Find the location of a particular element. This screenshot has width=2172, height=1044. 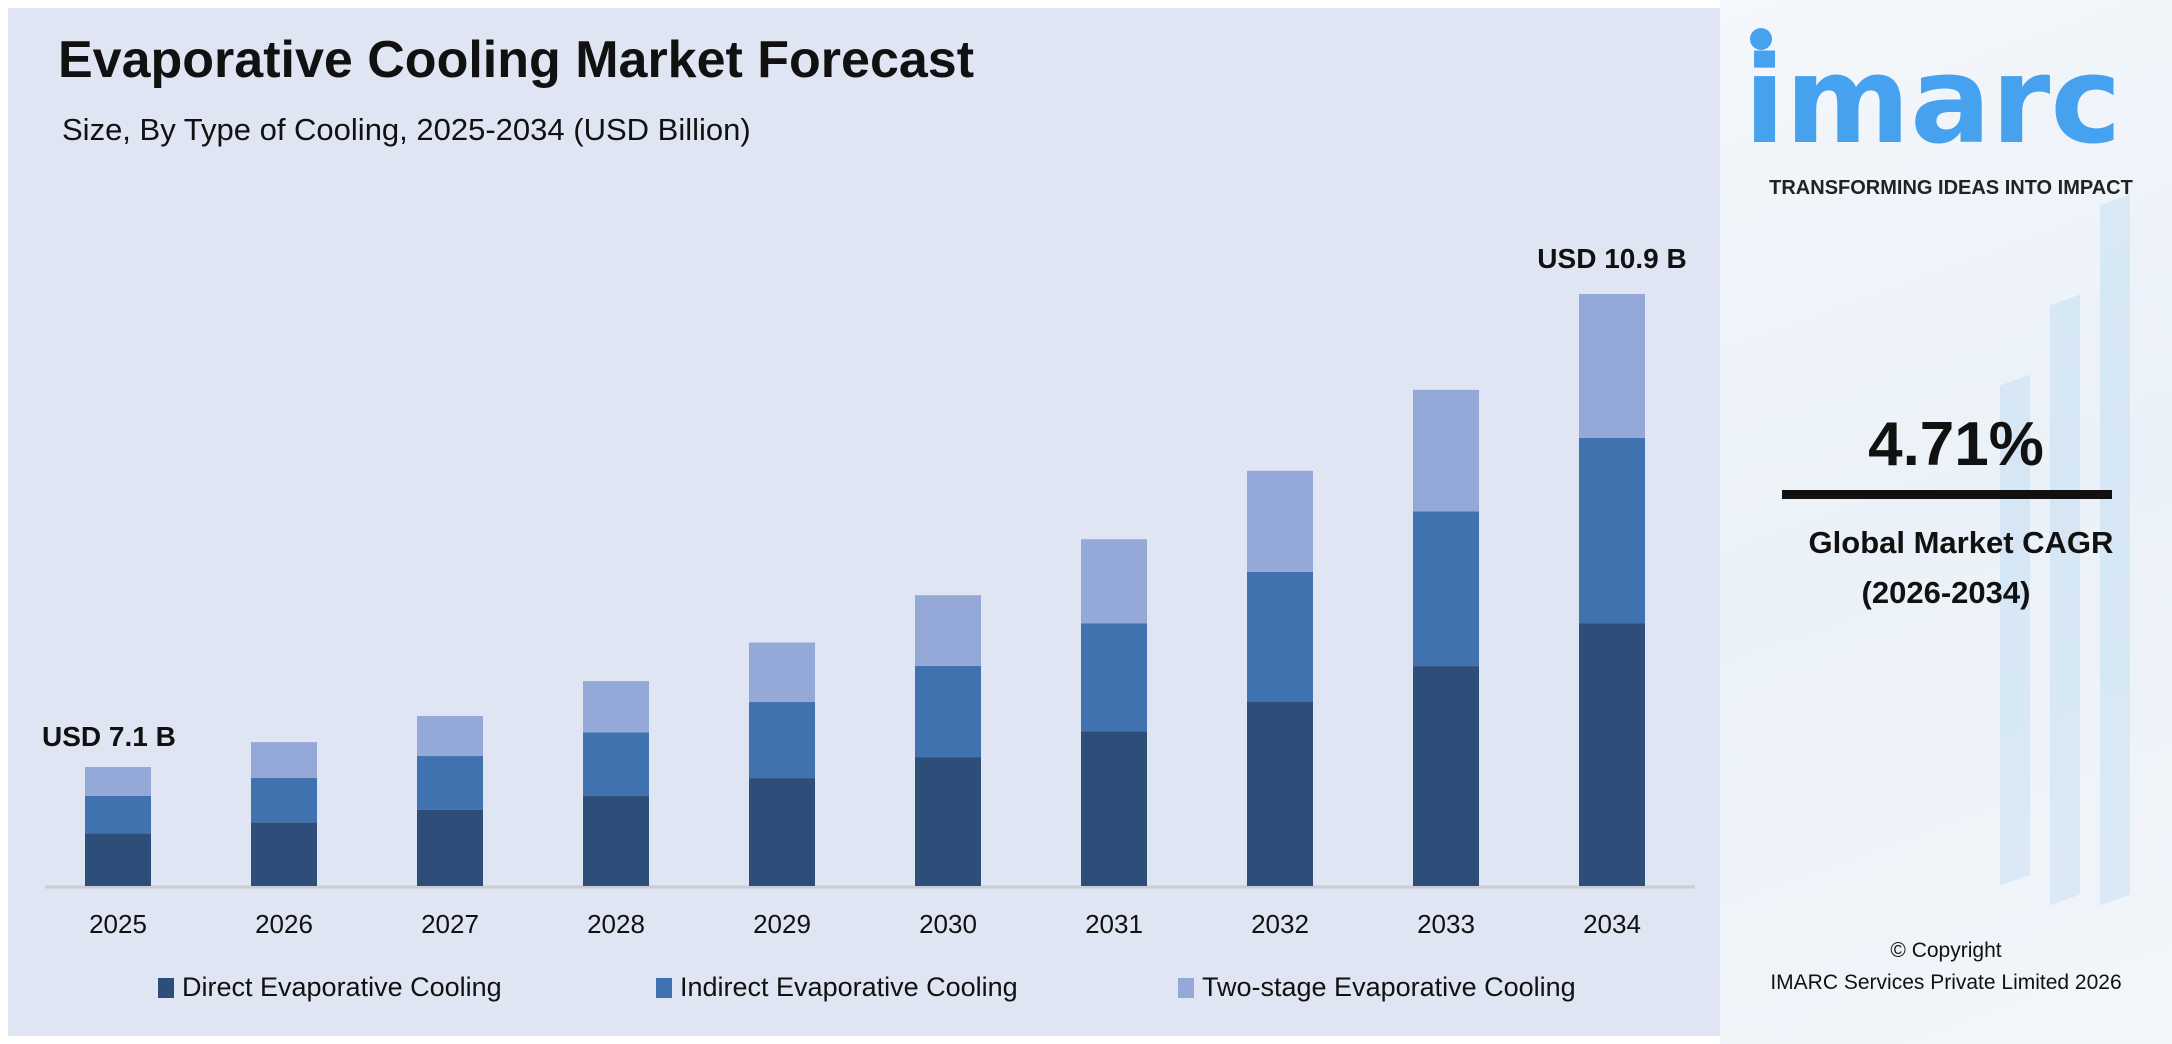

bar-segment-2031-s0 is located at coordinates (1114, 808).